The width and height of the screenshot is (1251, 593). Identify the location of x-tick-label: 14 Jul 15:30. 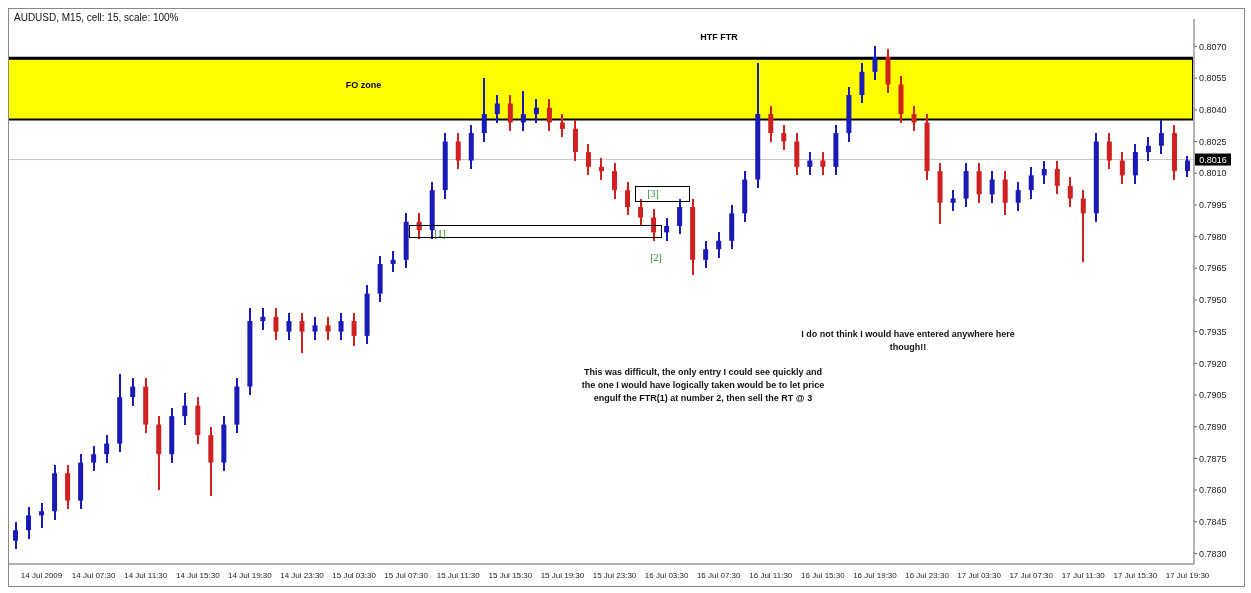
(198, 575).